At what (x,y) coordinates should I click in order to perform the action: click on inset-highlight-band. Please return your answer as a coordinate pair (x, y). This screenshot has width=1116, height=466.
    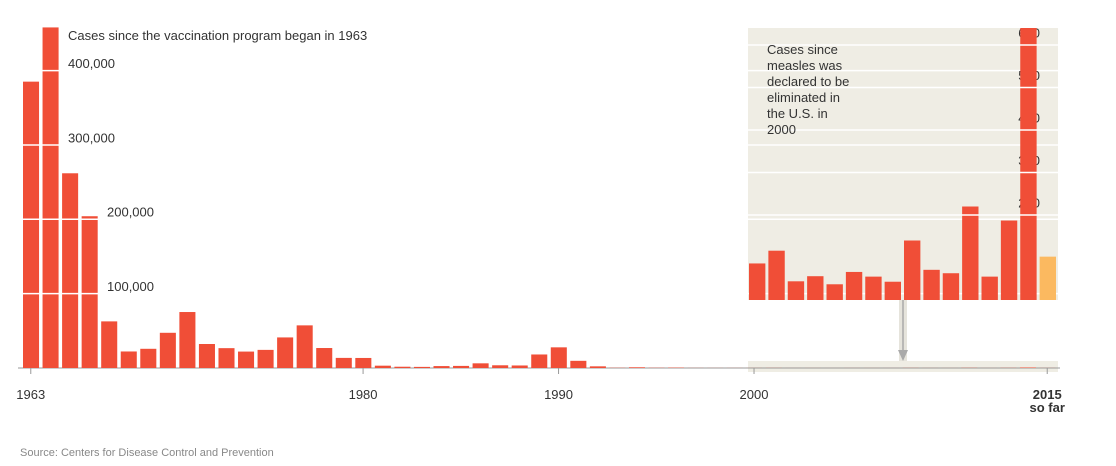
    Looking at the image, I should click on (903, 366).